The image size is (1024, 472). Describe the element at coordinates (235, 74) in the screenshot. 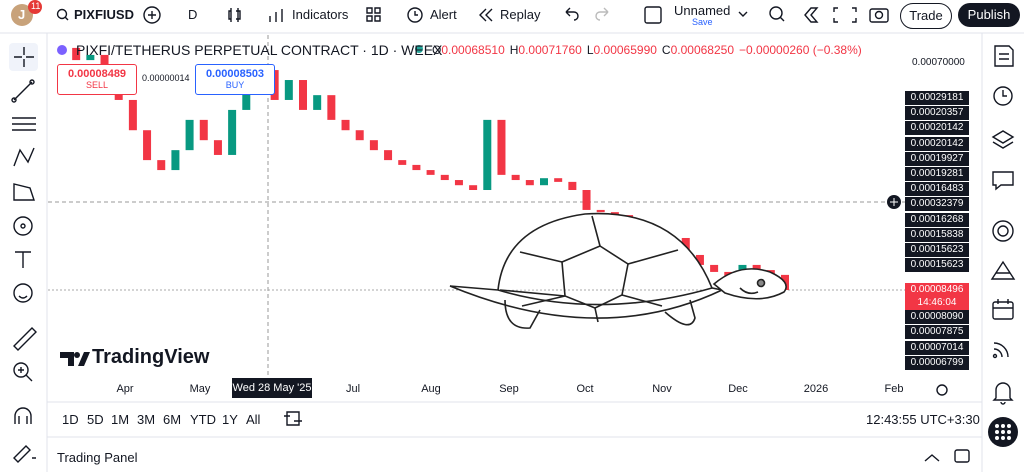

I see `buy-price: 0.00008503` at that location.